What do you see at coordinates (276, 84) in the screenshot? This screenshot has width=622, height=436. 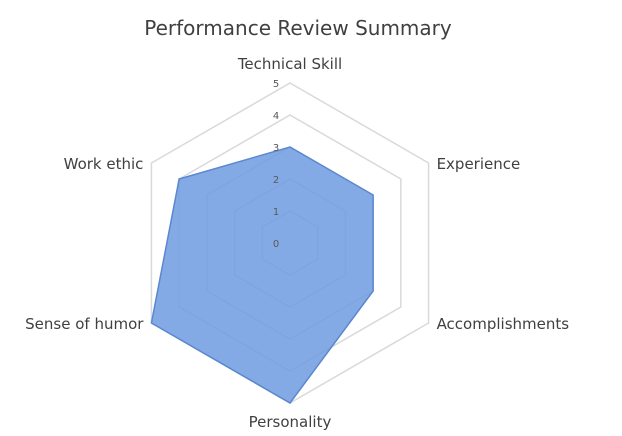 I see `tick-label-5: 5` at bounding box center [276, 84].